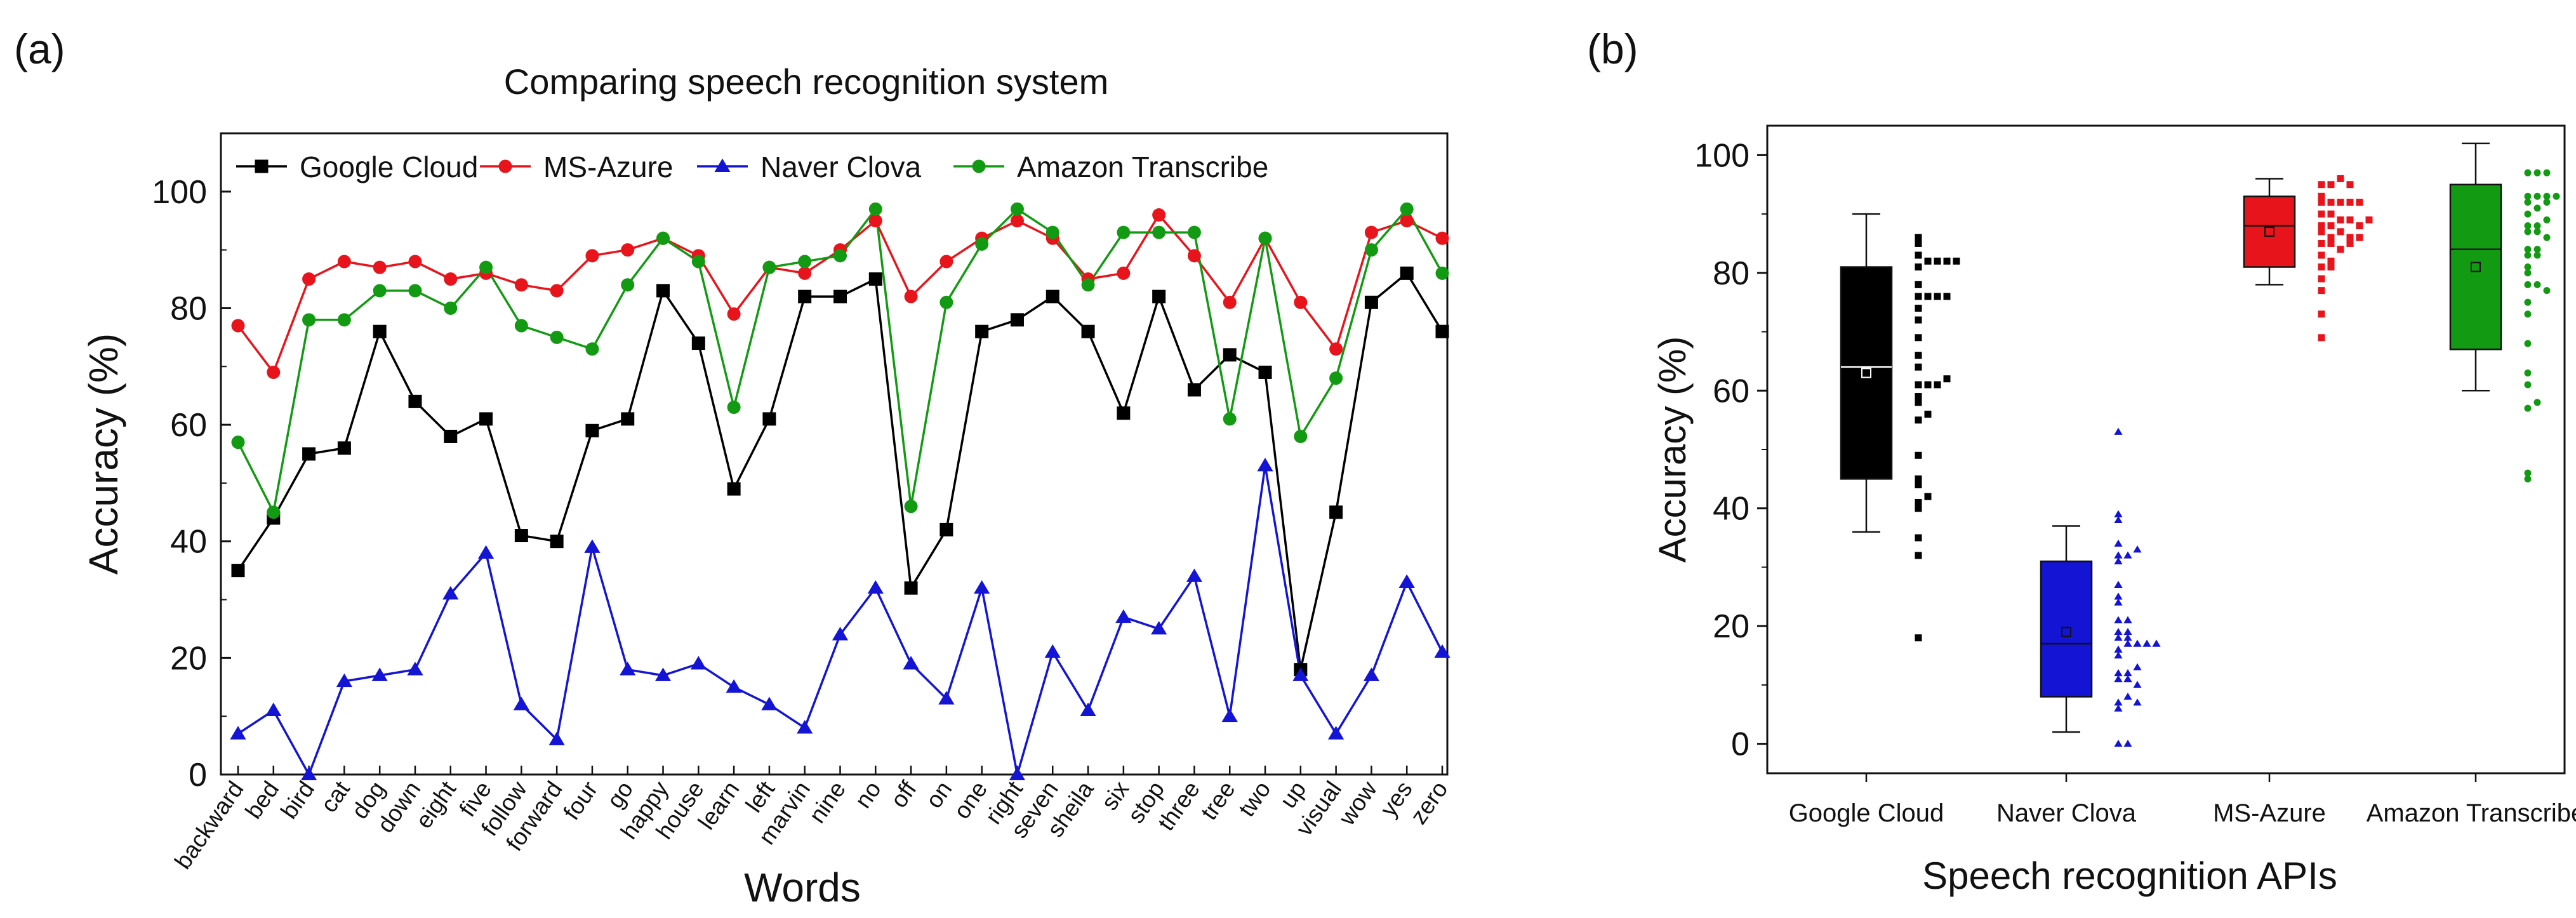 This screenshot has height=918, width=2576. I want to click on x-tick-label: Google Cloud, so click(1866, 813).